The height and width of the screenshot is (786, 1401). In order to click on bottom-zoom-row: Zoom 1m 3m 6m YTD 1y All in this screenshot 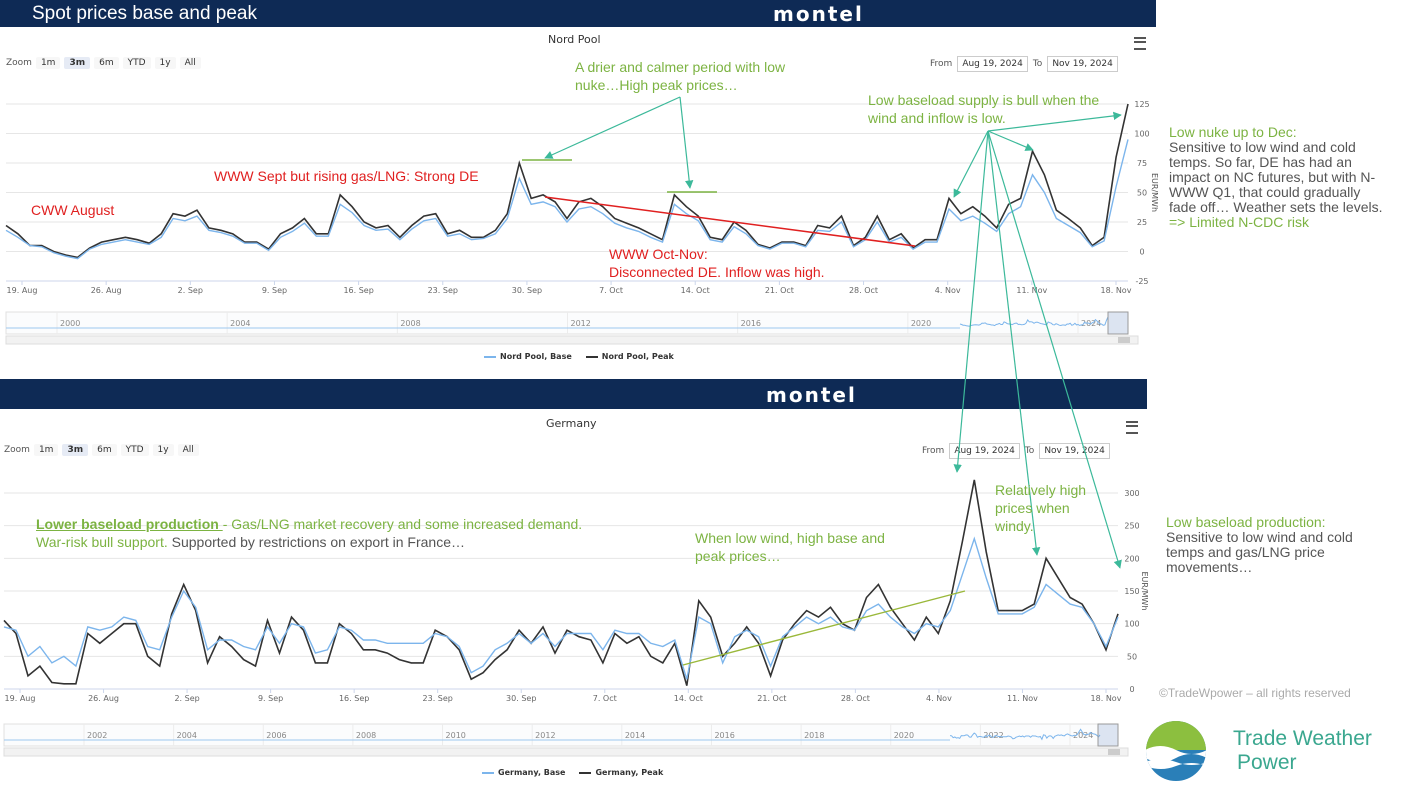, I will do `click(101, 450)`.